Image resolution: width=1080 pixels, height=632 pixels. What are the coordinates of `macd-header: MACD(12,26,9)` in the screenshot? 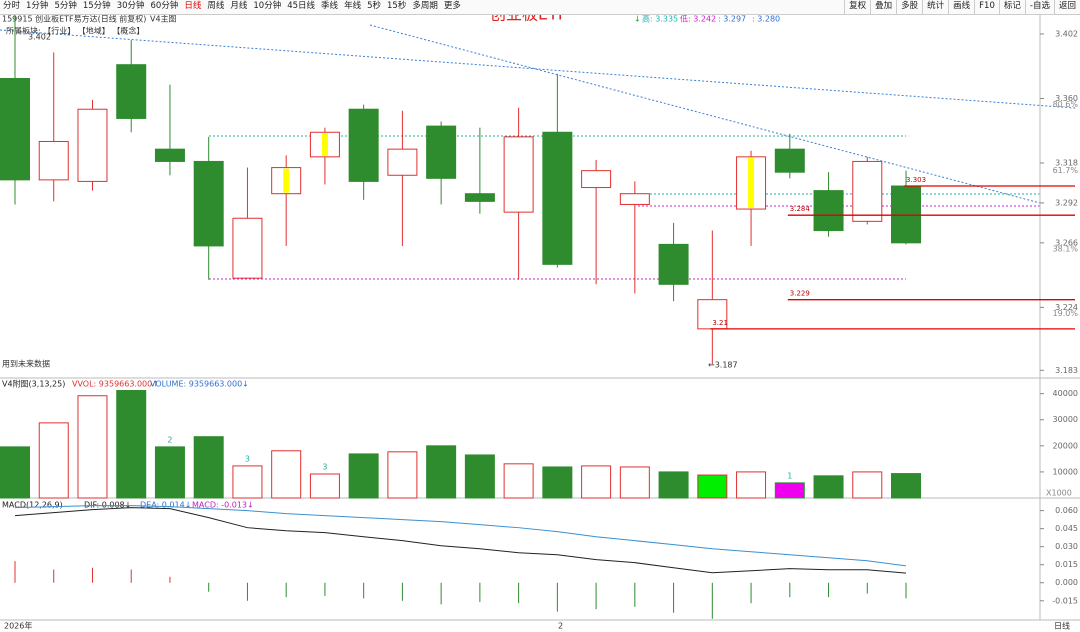 It's located at (32, 505).